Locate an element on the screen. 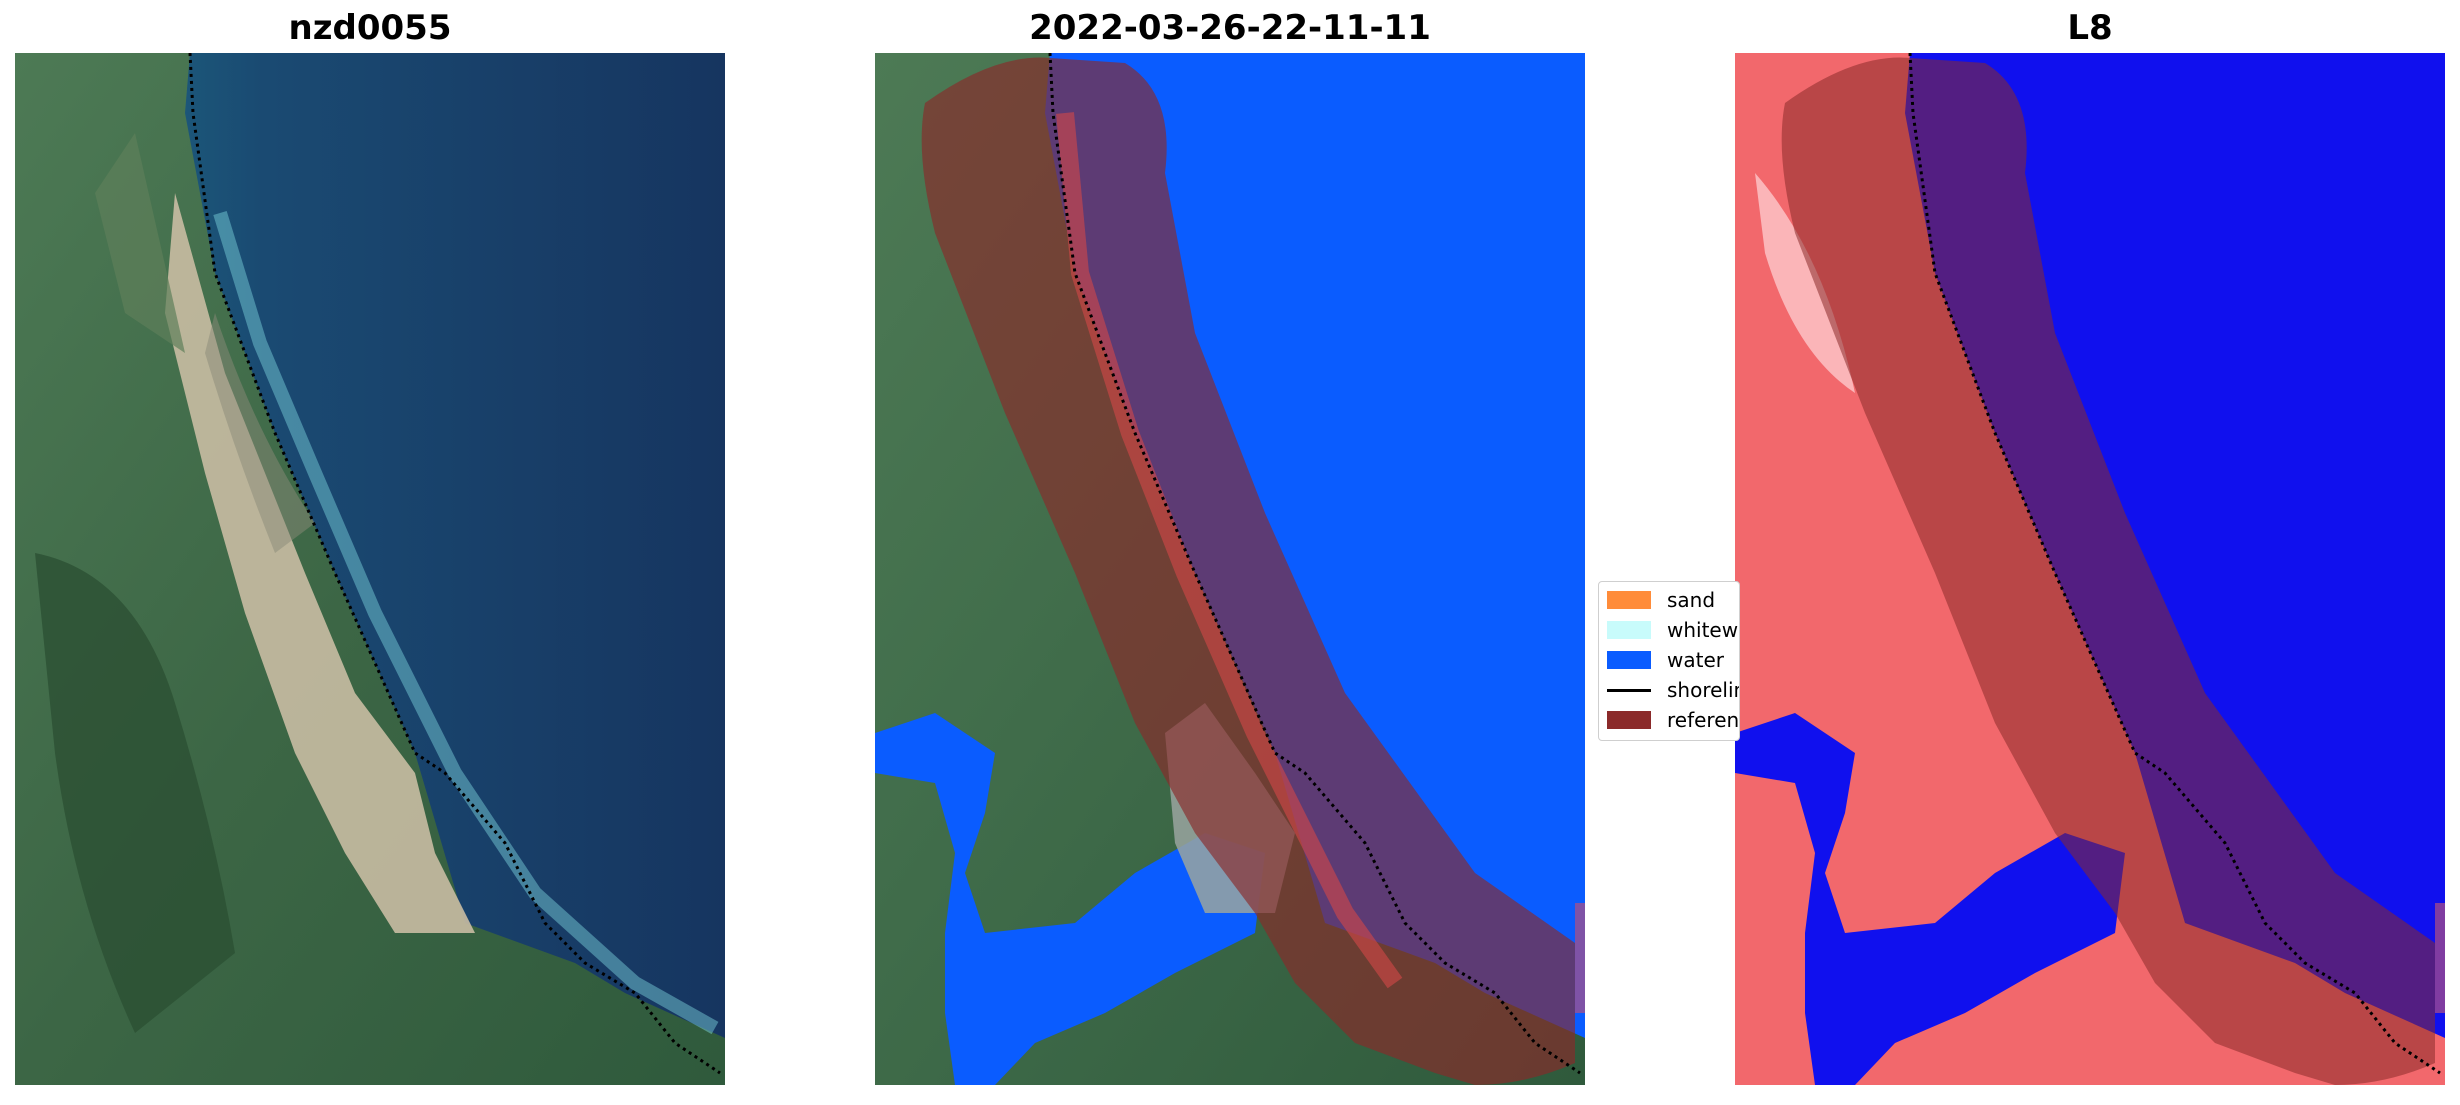  legend-label: sand is located at coordinates (1691, 600).